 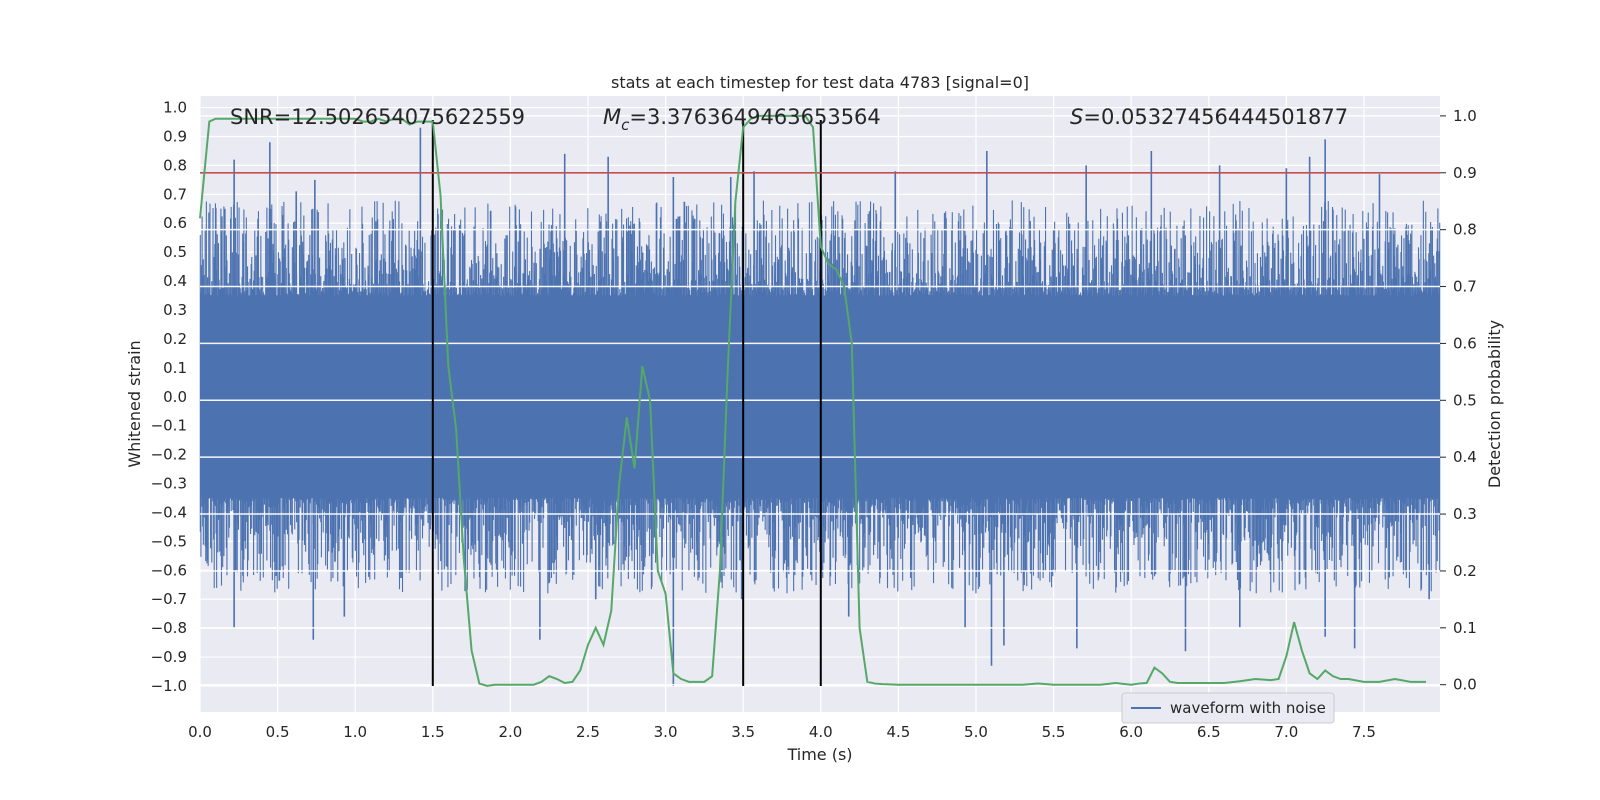 What do you see at coordinates (169, 455) in the screenshot?
I see `y-tick-label: −0.2` at bounding box center [169, 455].